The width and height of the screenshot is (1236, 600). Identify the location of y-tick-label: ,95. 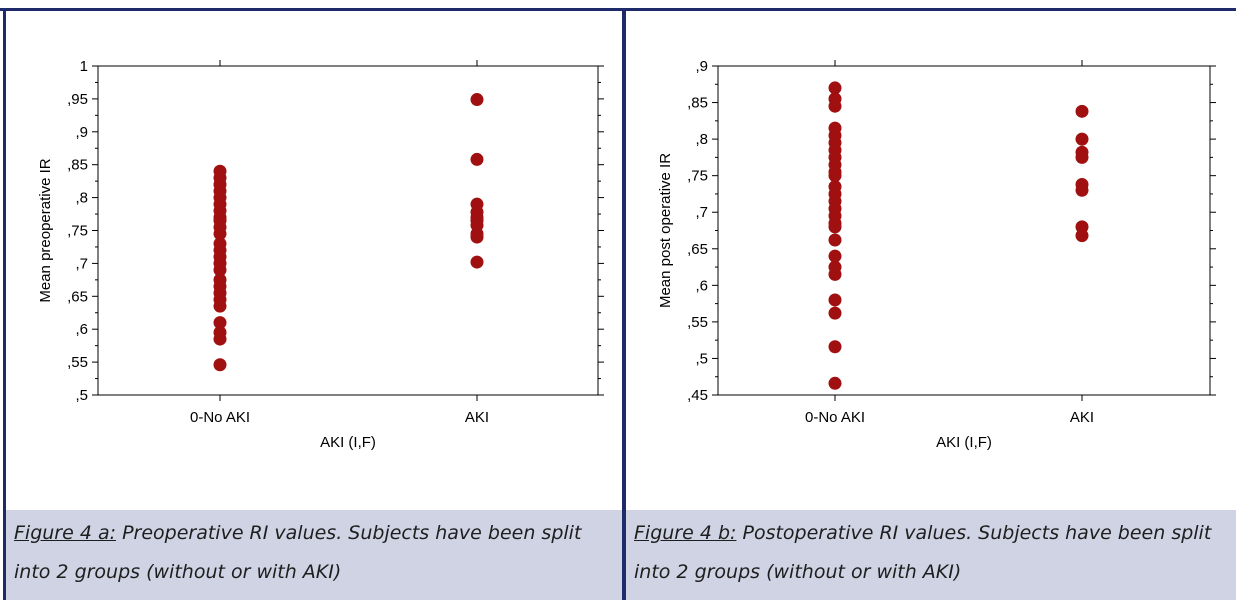
(77, 99).